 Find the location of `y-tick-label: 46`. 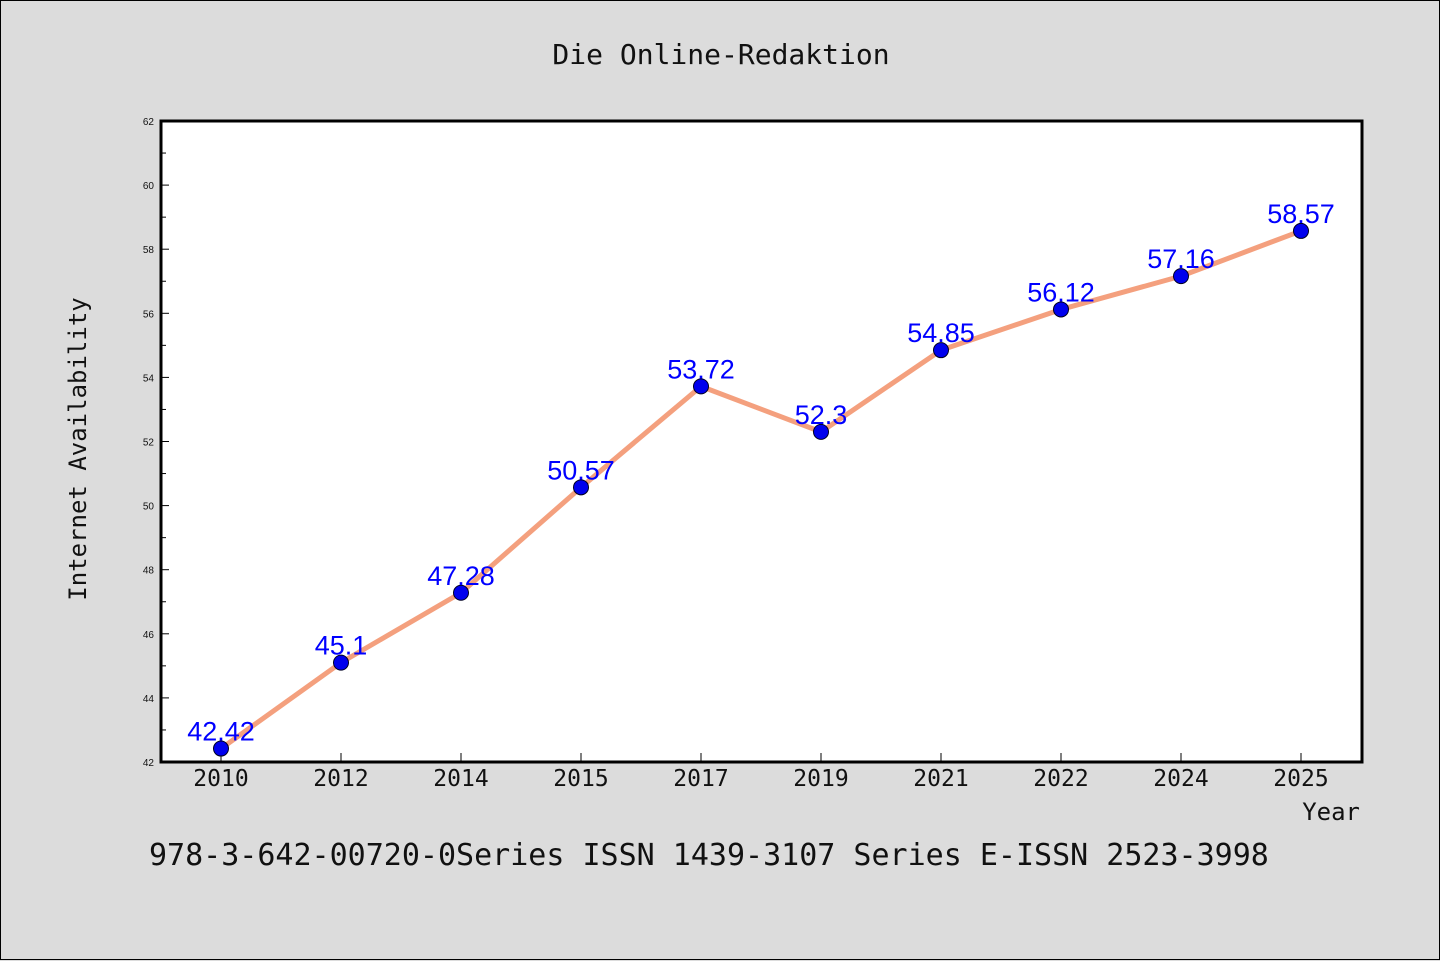

y-tick-label: 46 is located at coordinates (149, 635).